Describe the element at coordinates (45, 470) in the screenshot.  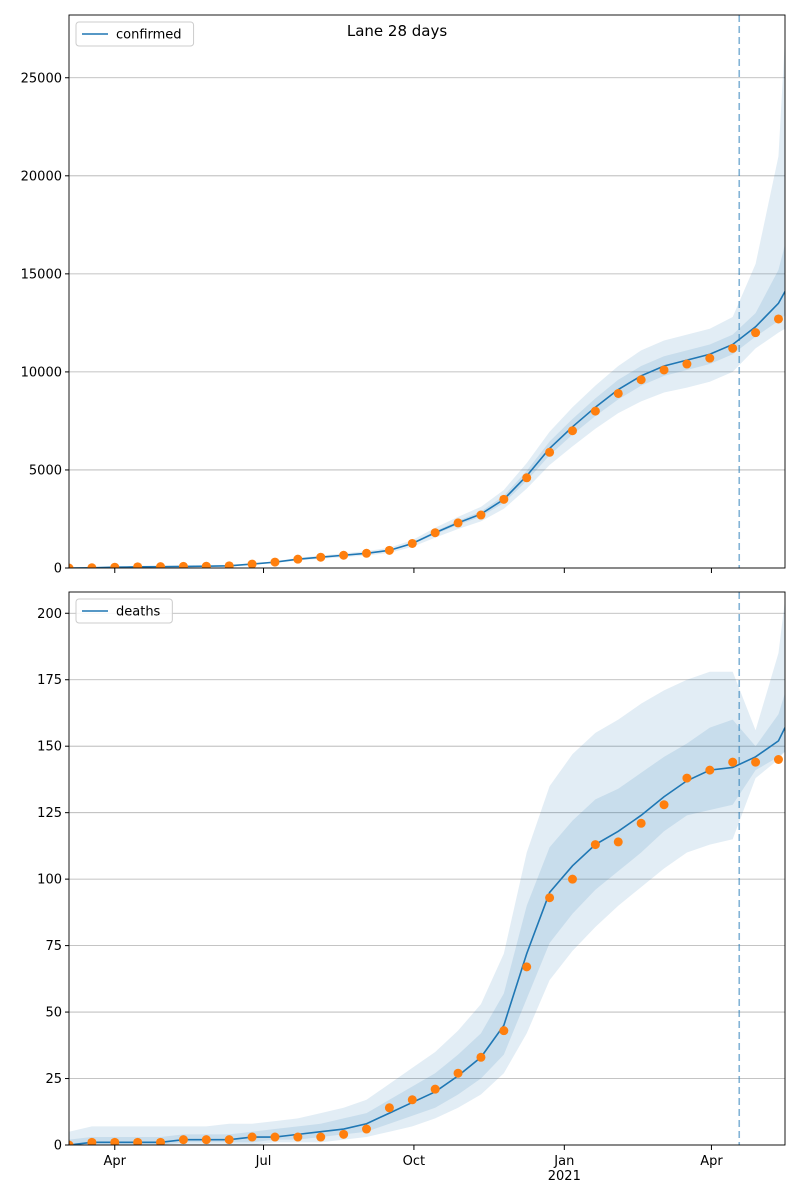
I see `y-tick-label: 5000` at that location.